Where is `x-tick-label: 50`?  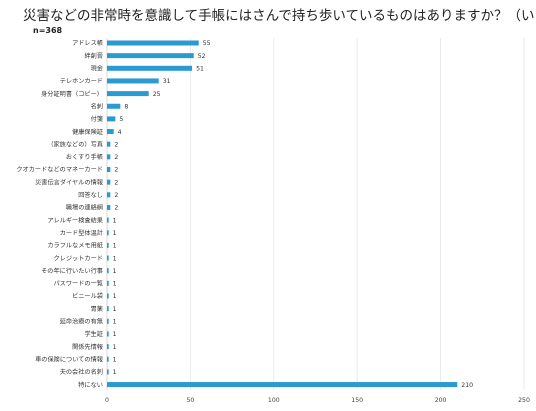 x-tick-label: 50 is located at coordinates (190, 400).